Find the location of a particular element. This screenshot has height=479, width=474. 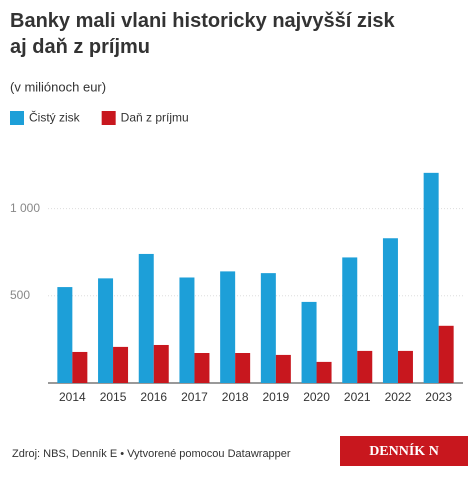

x-tick-label: 2023 is located at coordinates (438, 397).